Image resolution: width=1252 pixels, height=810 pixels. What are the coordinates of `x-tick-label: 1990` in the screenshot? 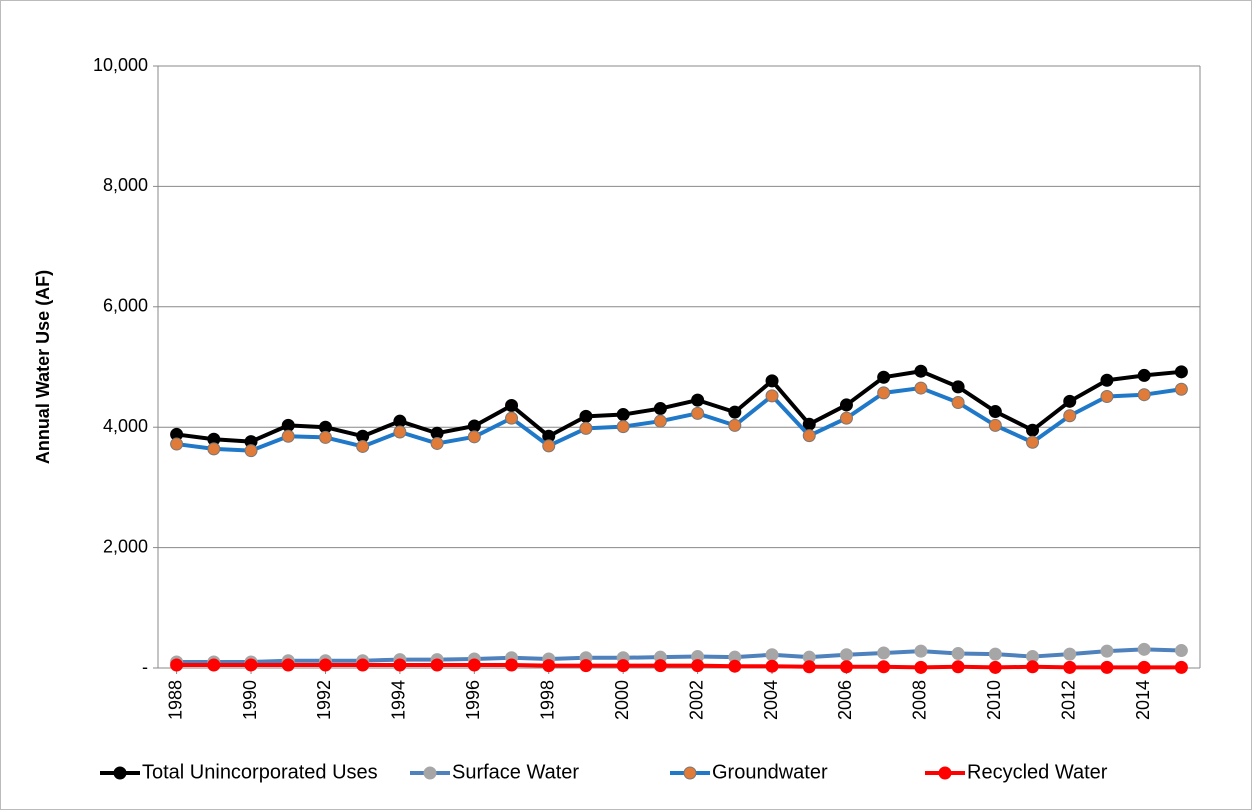 It's located at (250, 700).